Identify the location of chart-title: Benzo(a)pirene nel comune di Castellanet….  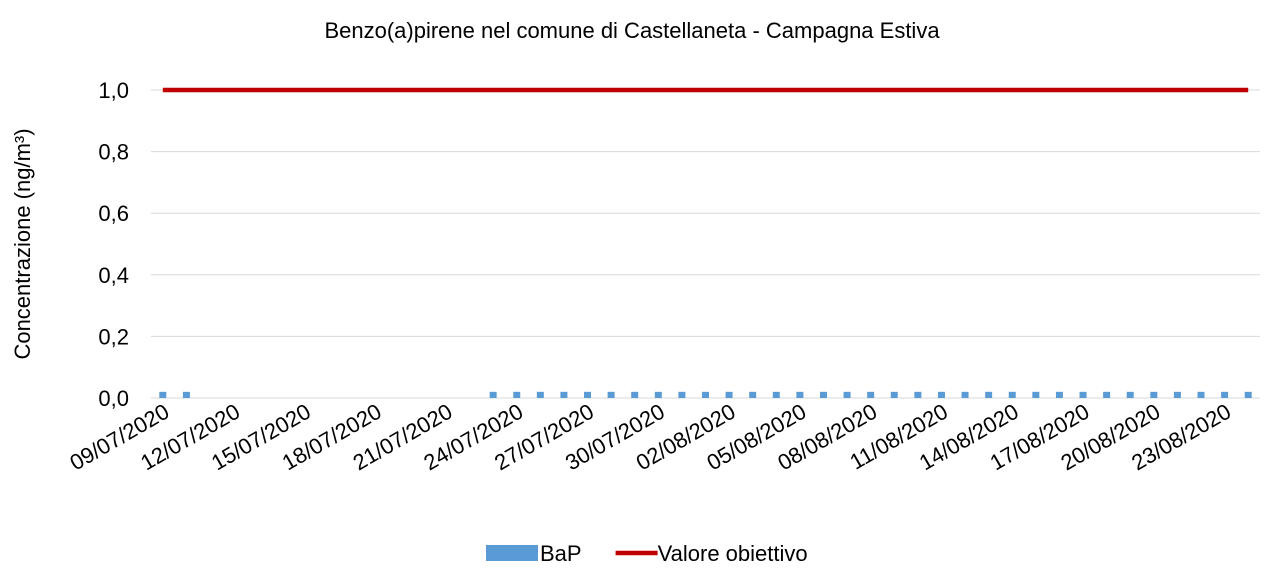
(632, 30).